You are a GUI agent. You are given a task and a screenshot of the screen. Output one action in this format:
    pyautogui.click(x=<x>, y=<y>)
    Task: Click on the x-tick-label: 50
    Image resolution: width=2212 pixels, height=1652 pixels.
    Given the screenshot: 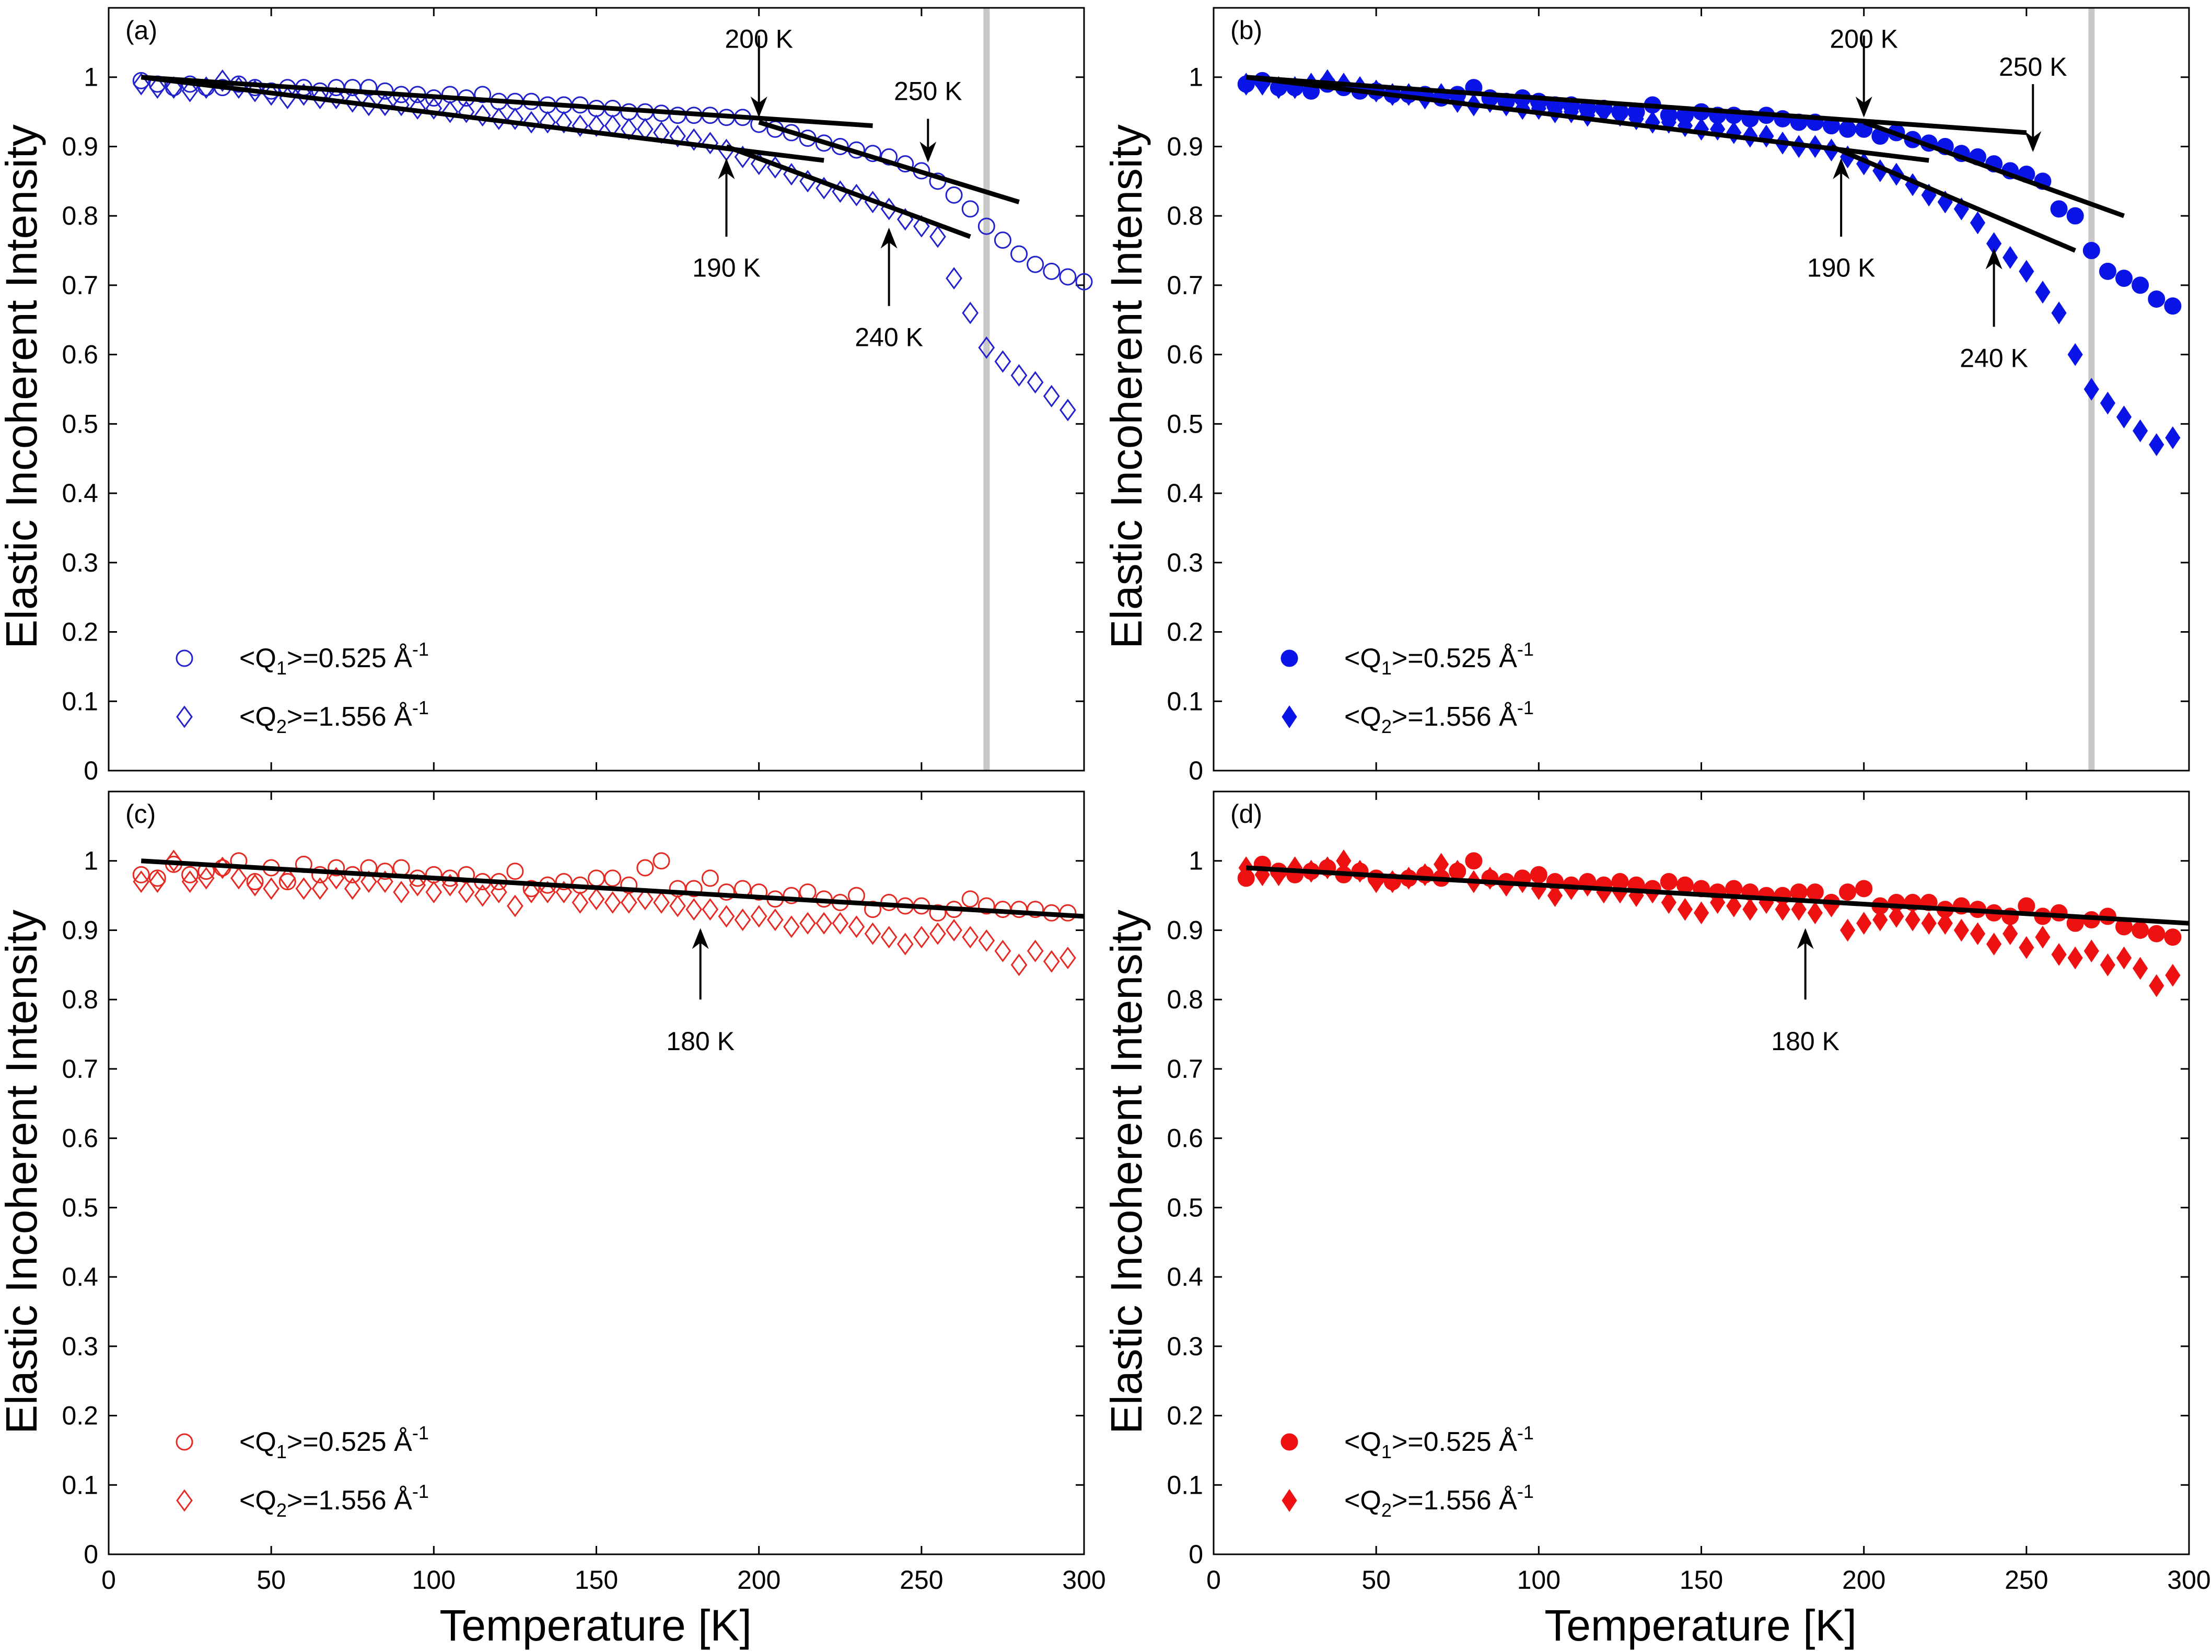 What is the action you would take?
    pyautogui.click(x=271, y=1580)
    